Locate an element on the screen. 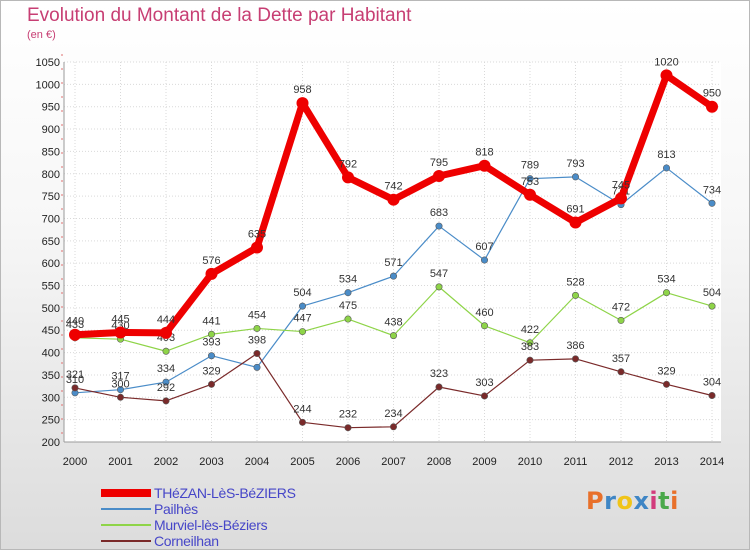 The image size is (750, 550). y-tick-label: 450 is located at coordinates (51, 331).